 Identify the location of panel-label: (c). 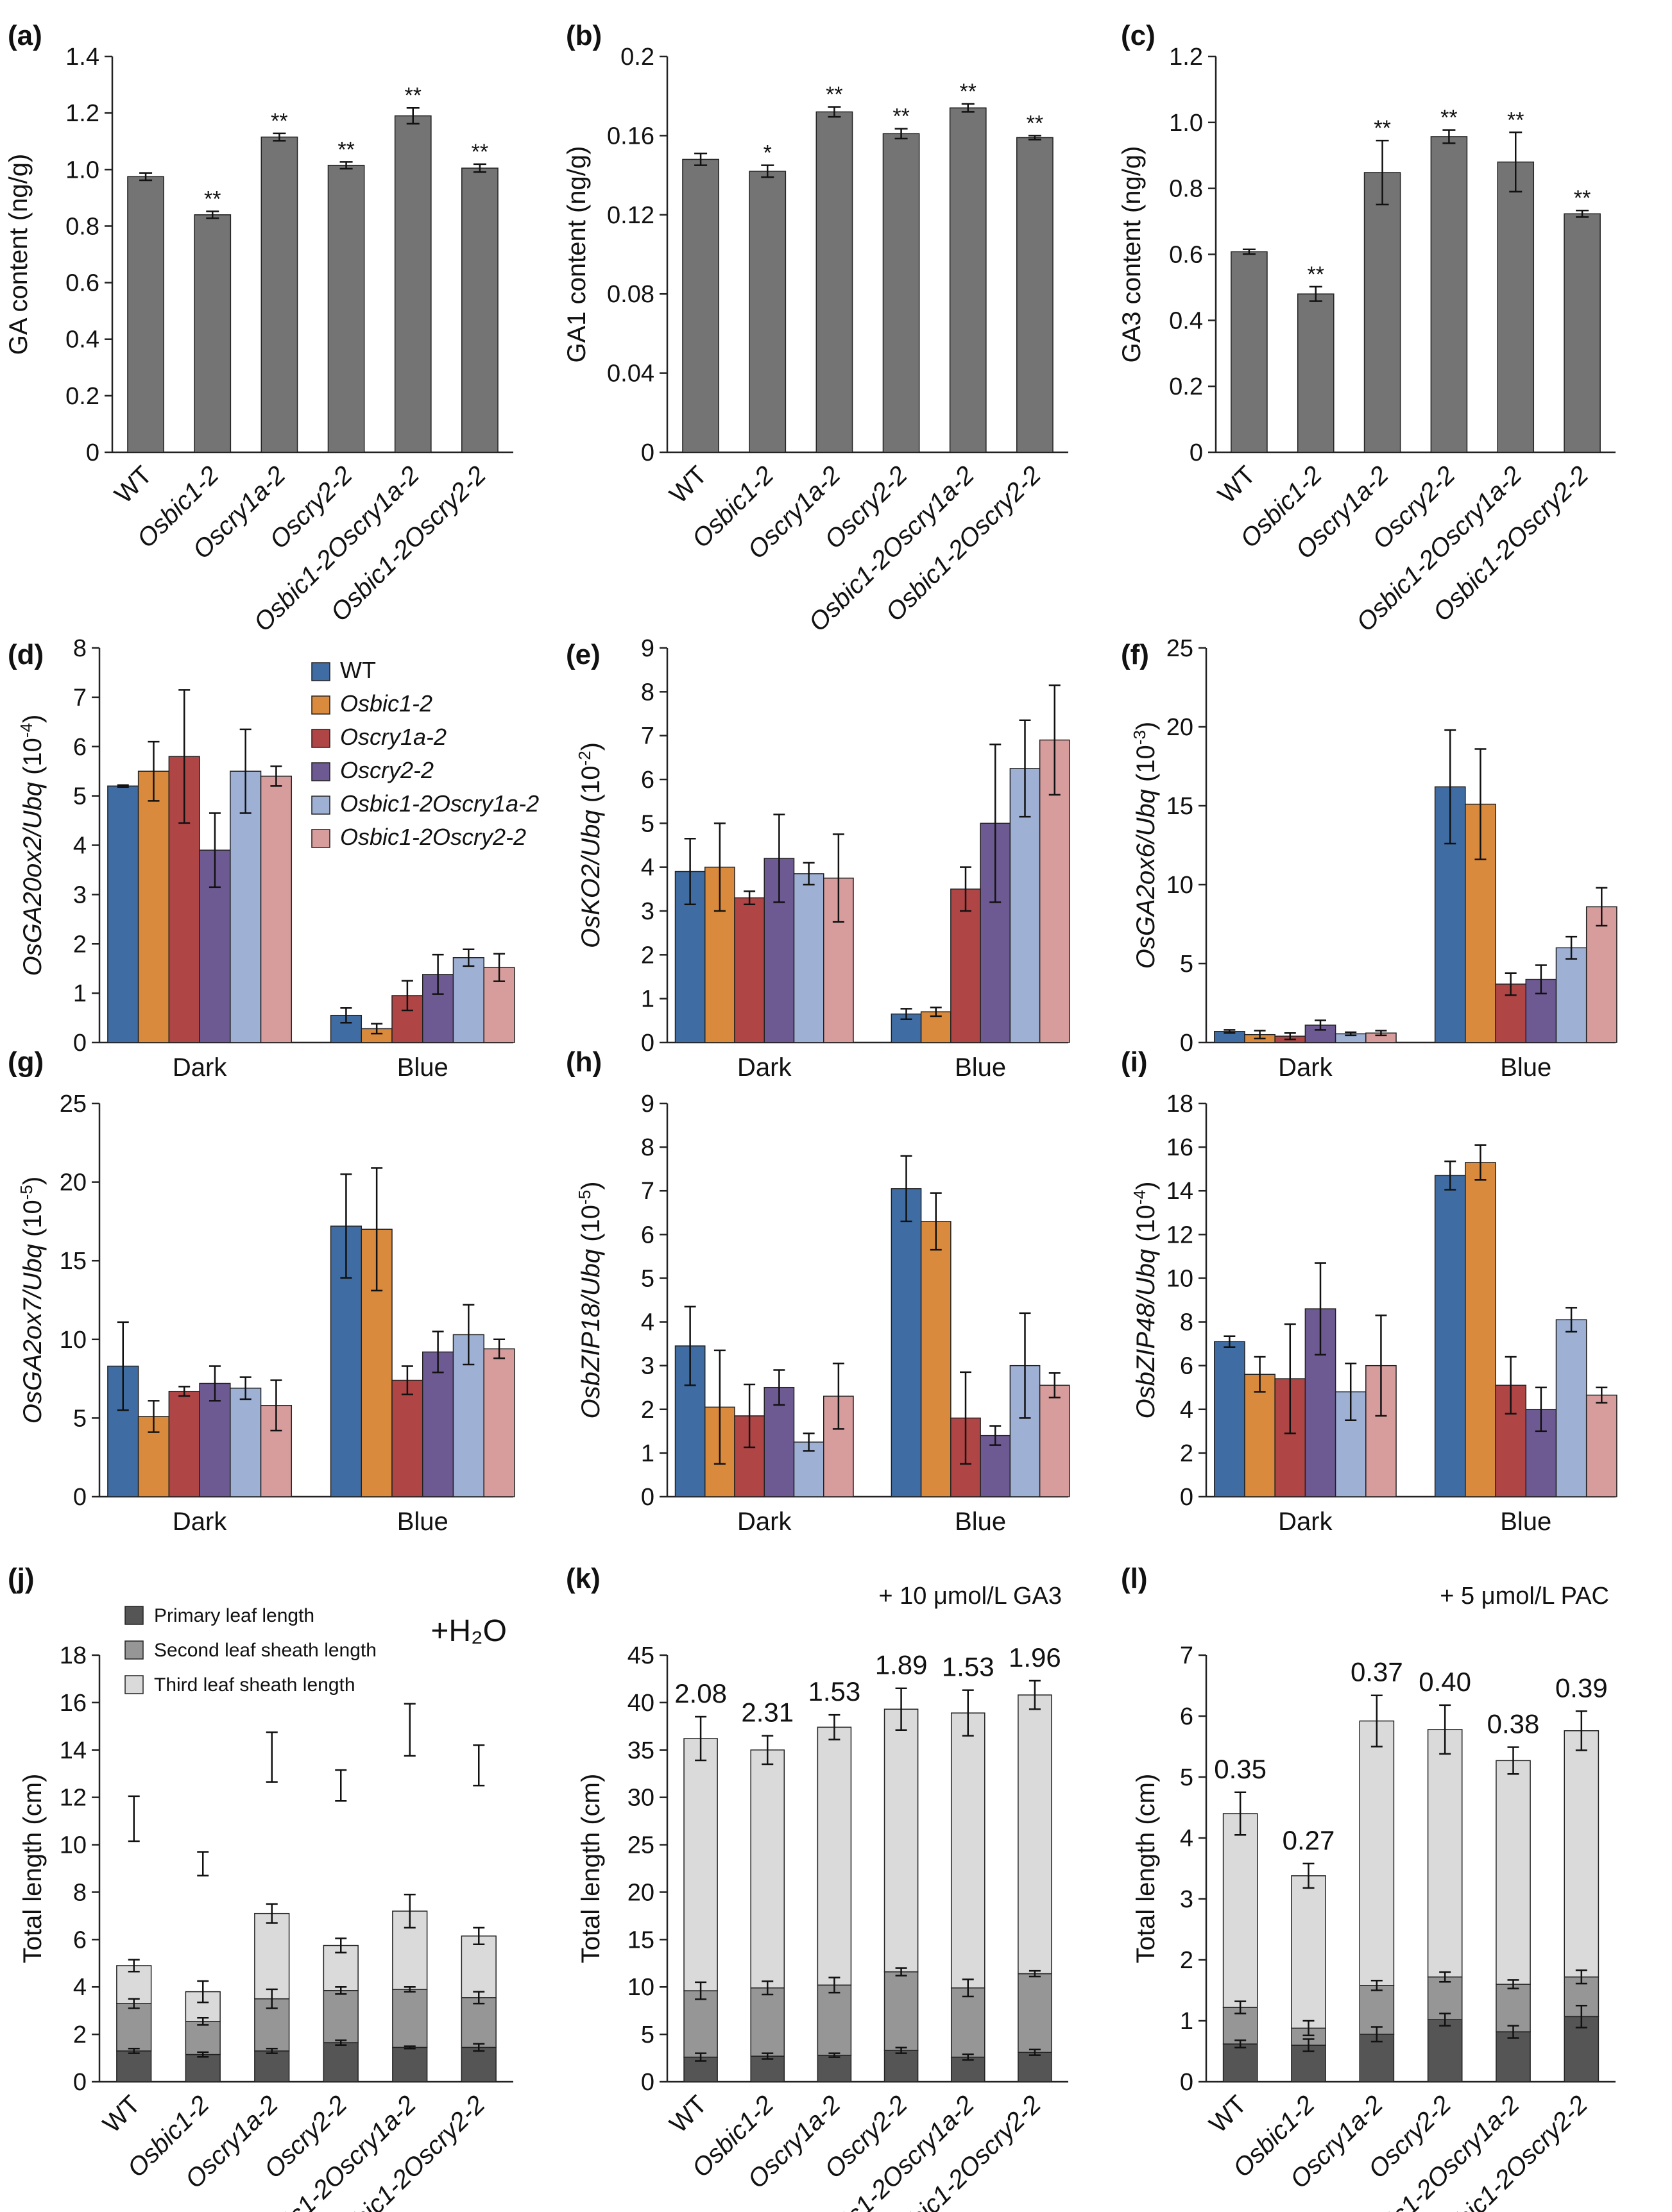
(1138, 35).